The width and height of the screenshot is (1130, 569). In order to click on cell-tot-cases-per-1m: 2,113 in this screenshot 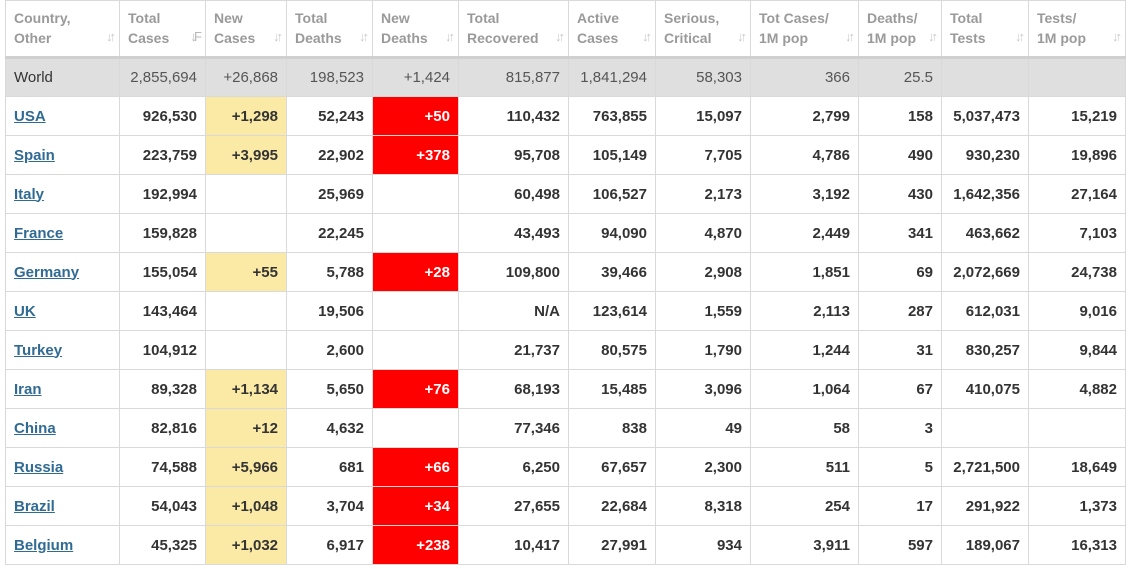, I will do `click(804, 311)`.